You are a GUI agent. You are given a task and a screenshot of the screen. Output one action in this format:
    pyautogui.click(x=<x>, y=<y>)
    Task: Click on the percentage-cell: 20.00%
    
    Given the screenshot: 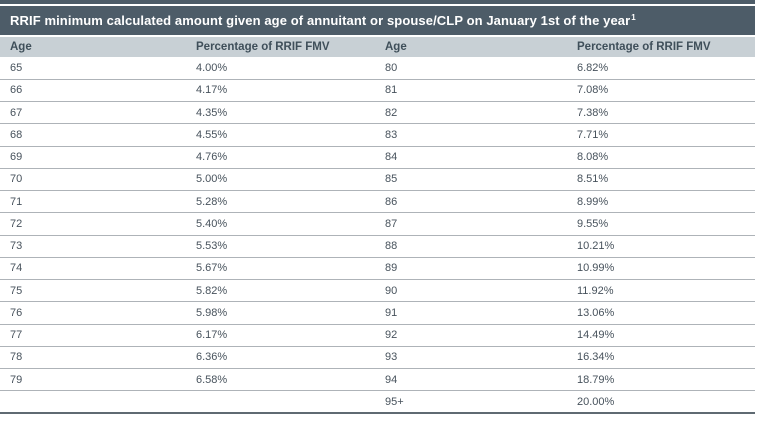 What is the action you would take?
    pyautogui.click(x=661, y=402)
    